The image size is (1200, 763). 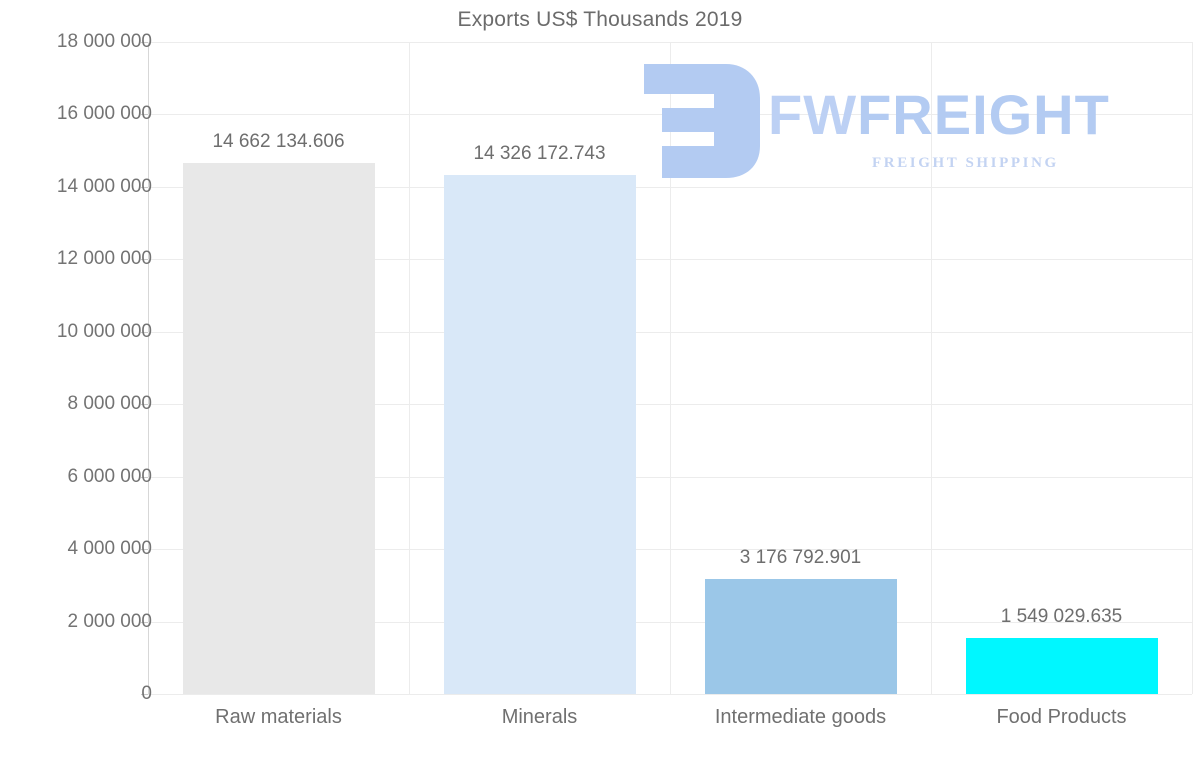 What do you see at coordinates (1061, 665) in the screenshot?
I see `bar-food-products` at bounding box center [1061, 665].